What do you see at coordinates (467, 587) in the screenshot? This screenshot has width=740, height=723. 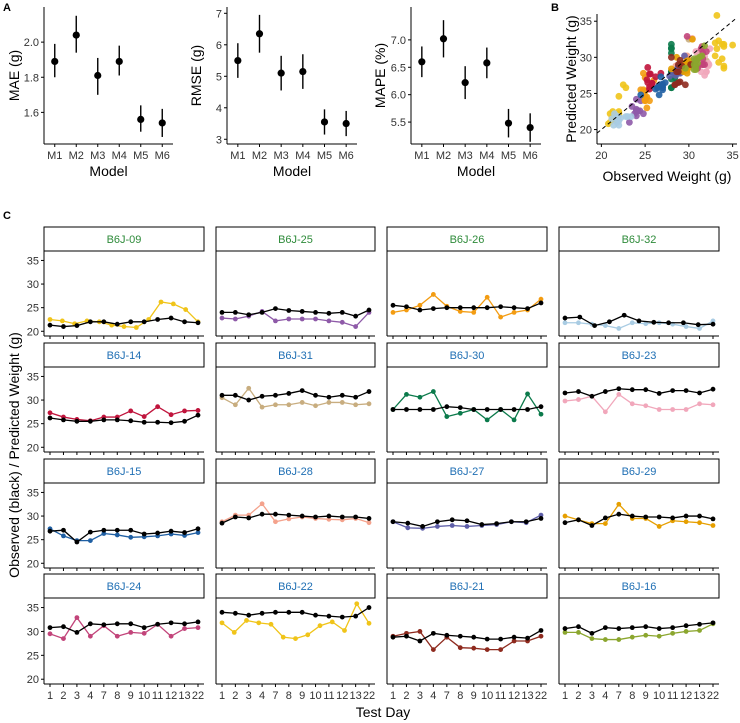 I see `facet-title: B6J-21` at bounding box center [467, 587].